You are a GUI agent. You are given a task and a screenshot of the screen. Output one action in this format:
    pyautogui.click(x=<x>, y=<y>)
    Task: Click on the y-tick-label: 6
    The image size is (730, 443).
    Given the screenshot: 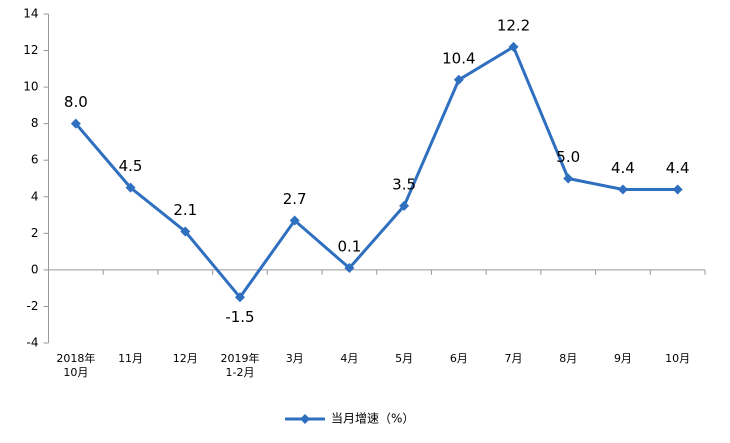 What is the action you would take?
    pyautogui.click(x=35, y=160)
    